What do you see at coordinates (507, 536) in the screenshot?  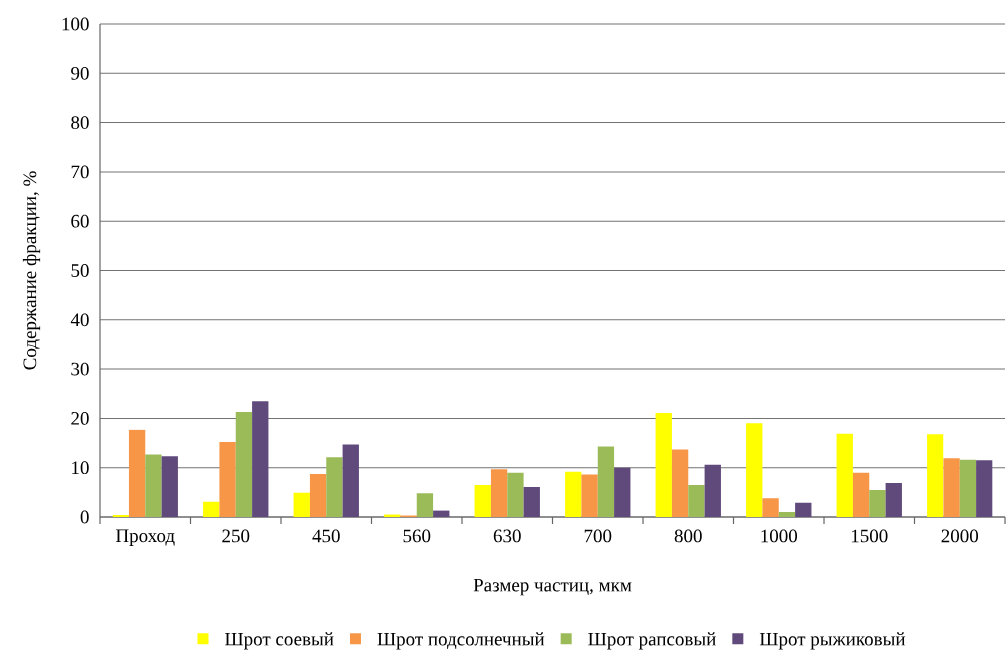 I see `x-tick-label: 630` at bounding box center [507, 536].